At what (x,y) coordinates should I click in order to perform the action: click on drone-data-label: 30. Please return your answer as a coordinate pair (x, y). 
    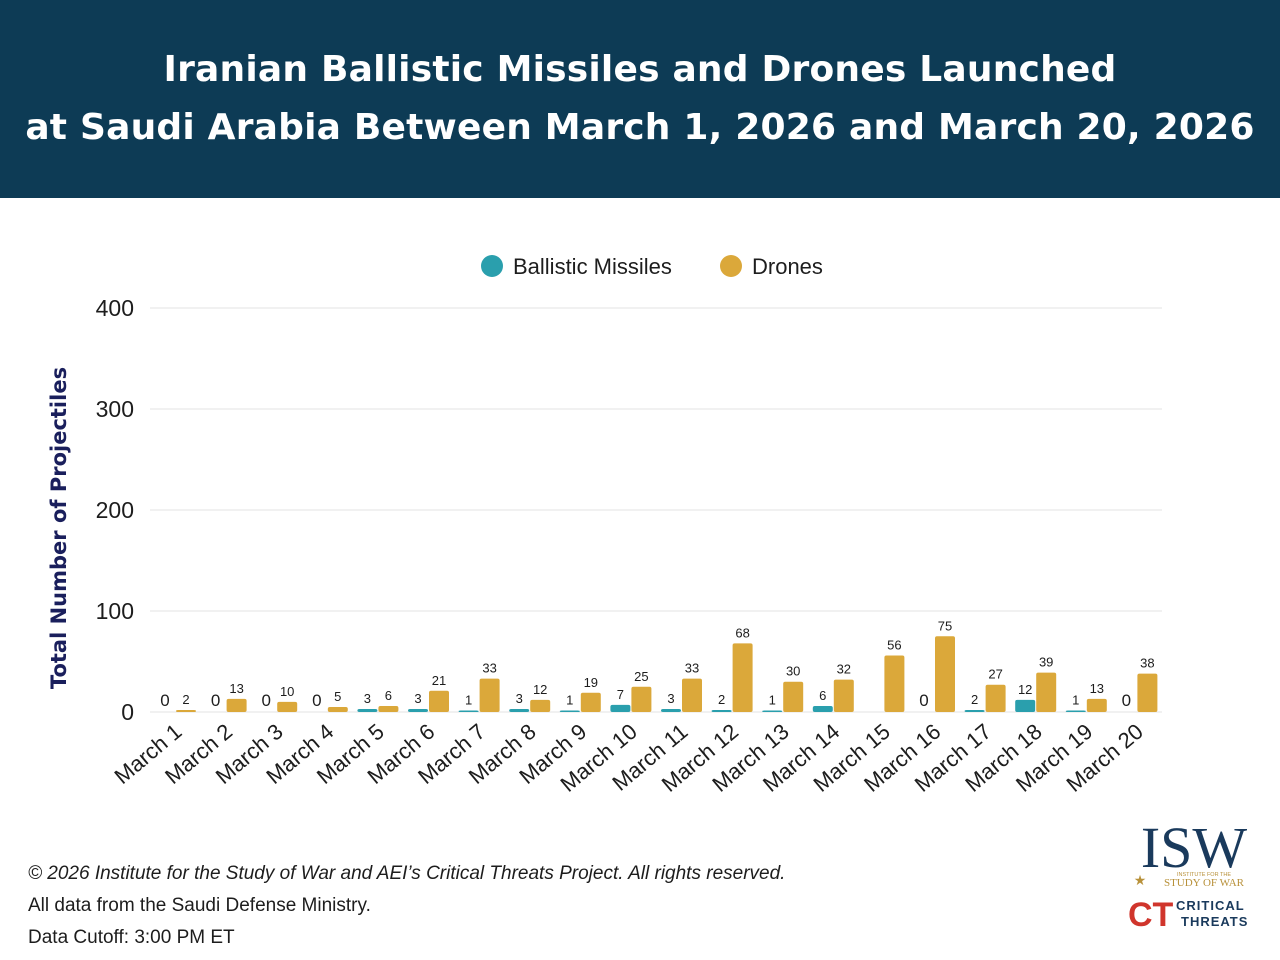
    Looking at the image, I should click on (793, 671).